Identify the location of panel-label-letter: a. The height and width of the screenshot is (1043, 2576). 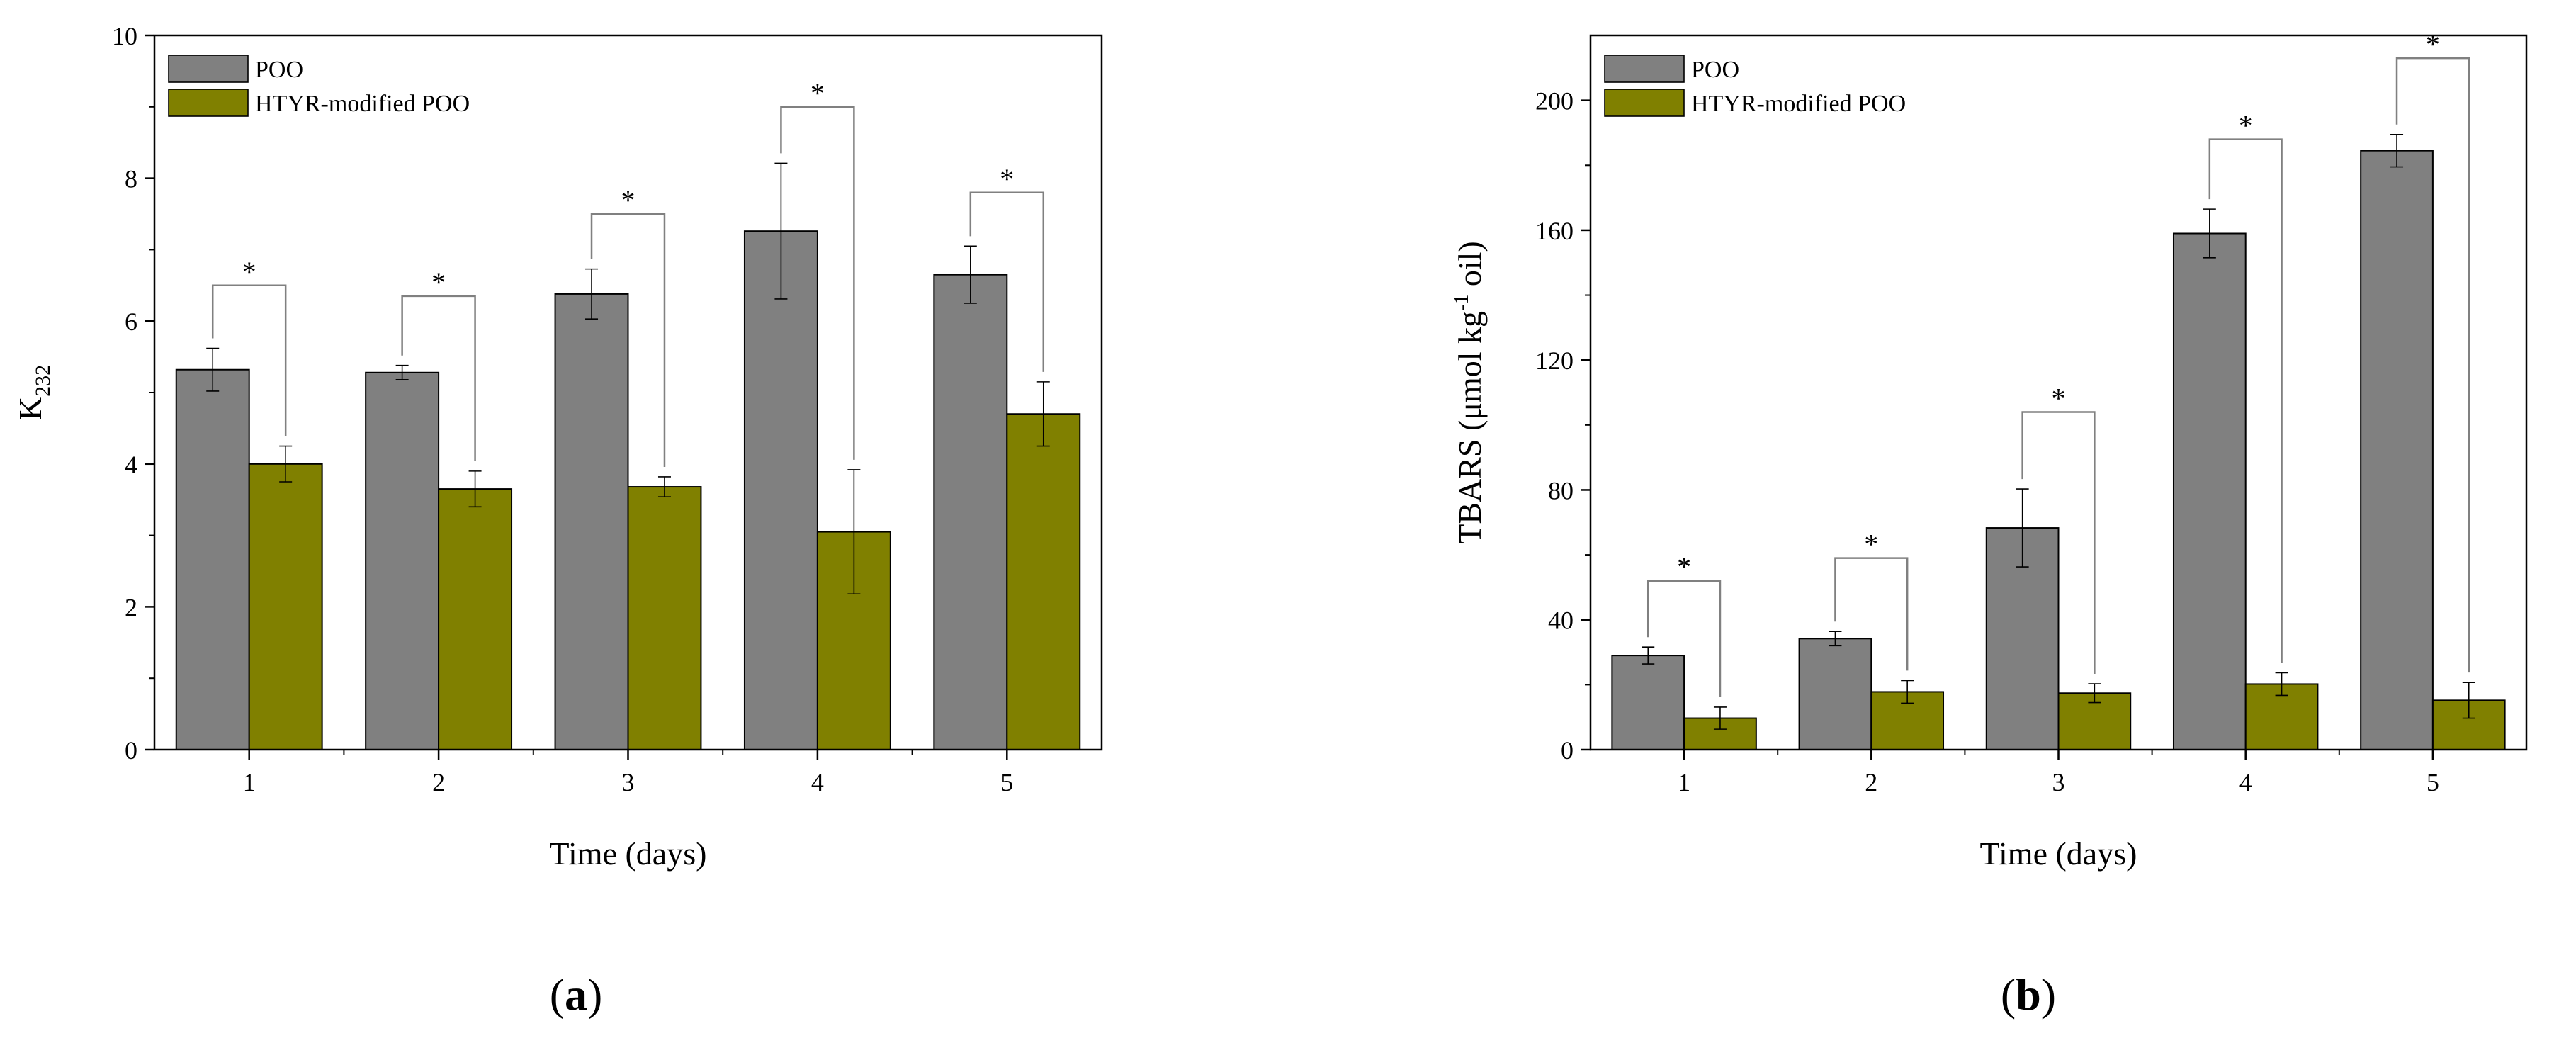
(576, 994).